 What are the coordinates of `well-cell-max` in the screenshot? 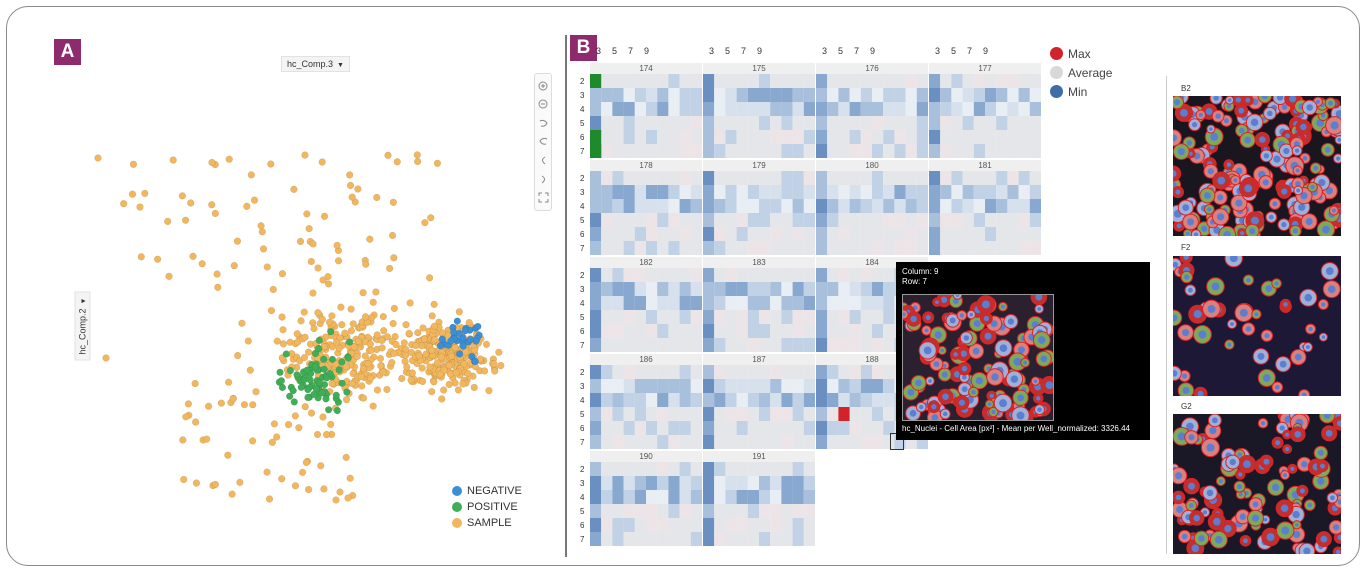 It's located at (844, 414).